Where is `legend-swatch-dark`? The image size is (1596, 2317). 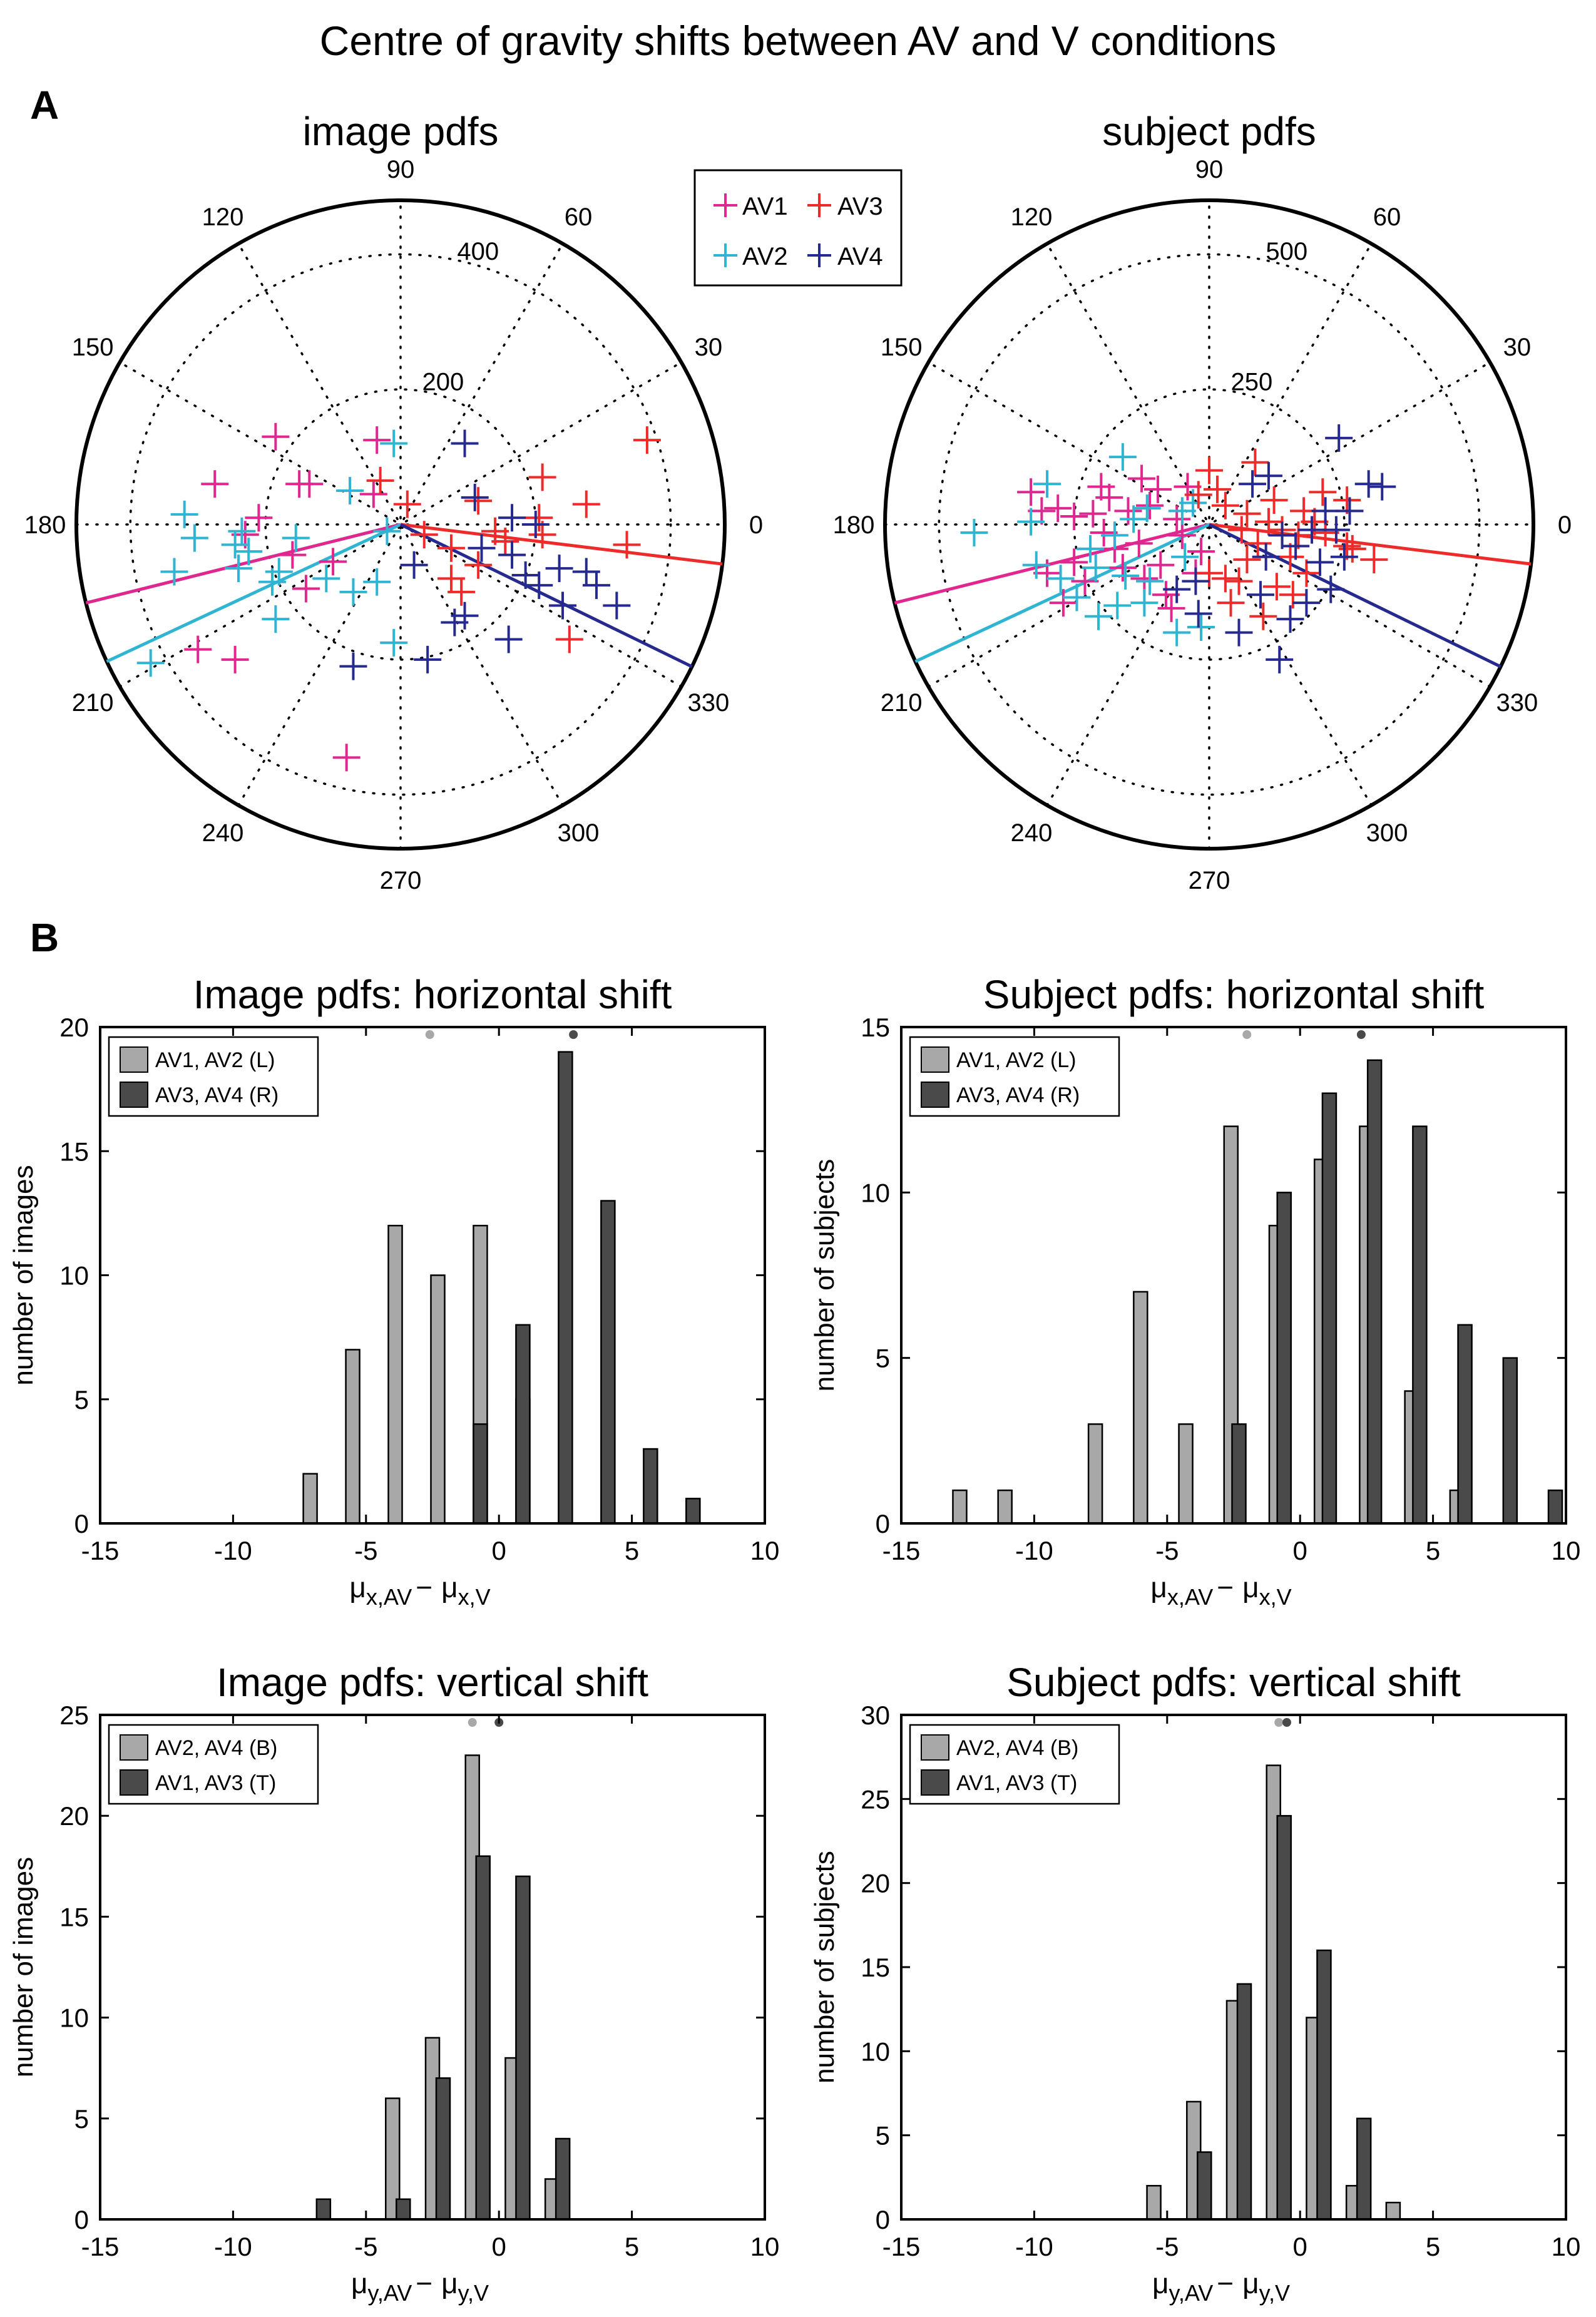 legend-swatch-dark is located at coordinates (935, 1782).